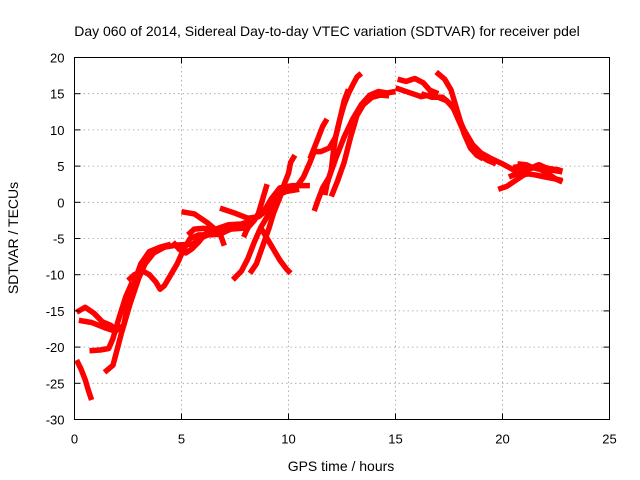  Describe the element at coordinates (502, 439) in the screenshot. I see `x-tick-label: 20` at that location.